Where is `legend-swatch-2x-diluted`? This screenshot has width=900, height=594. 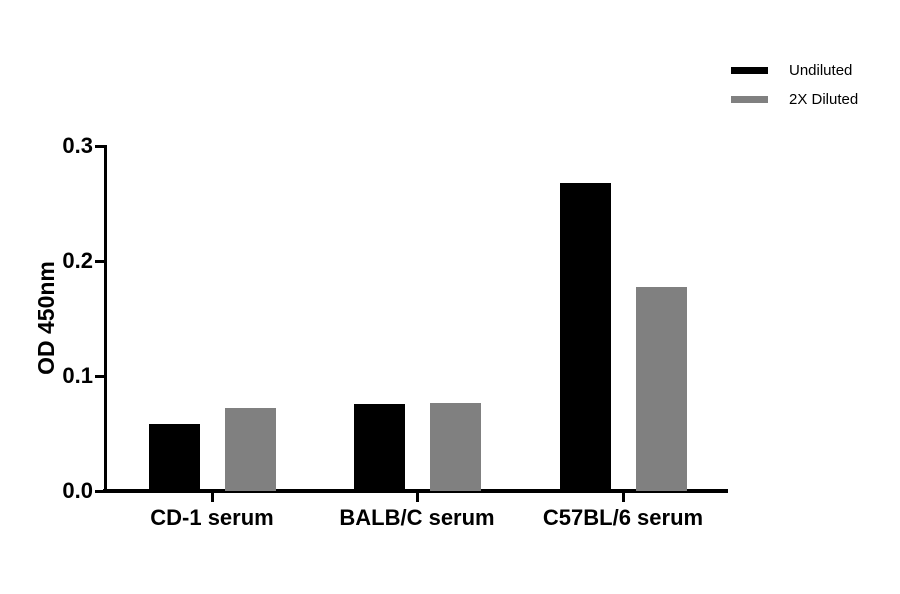 legend-swatch-2x-diluted is located at coordinates (749, 99).